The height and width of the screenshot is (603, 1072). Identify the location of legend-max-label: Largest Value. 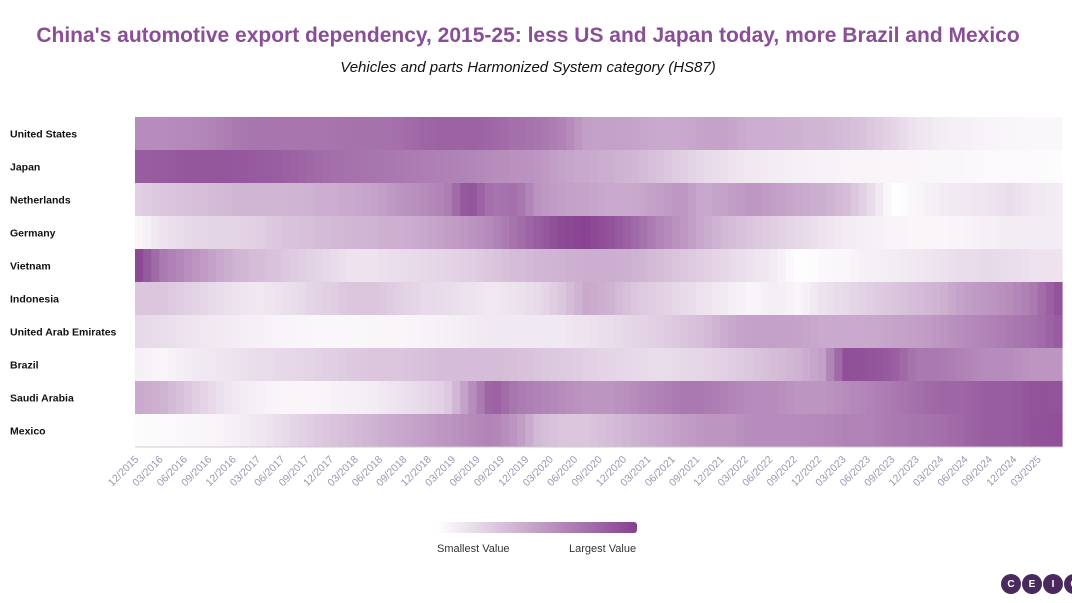
(603, 549).